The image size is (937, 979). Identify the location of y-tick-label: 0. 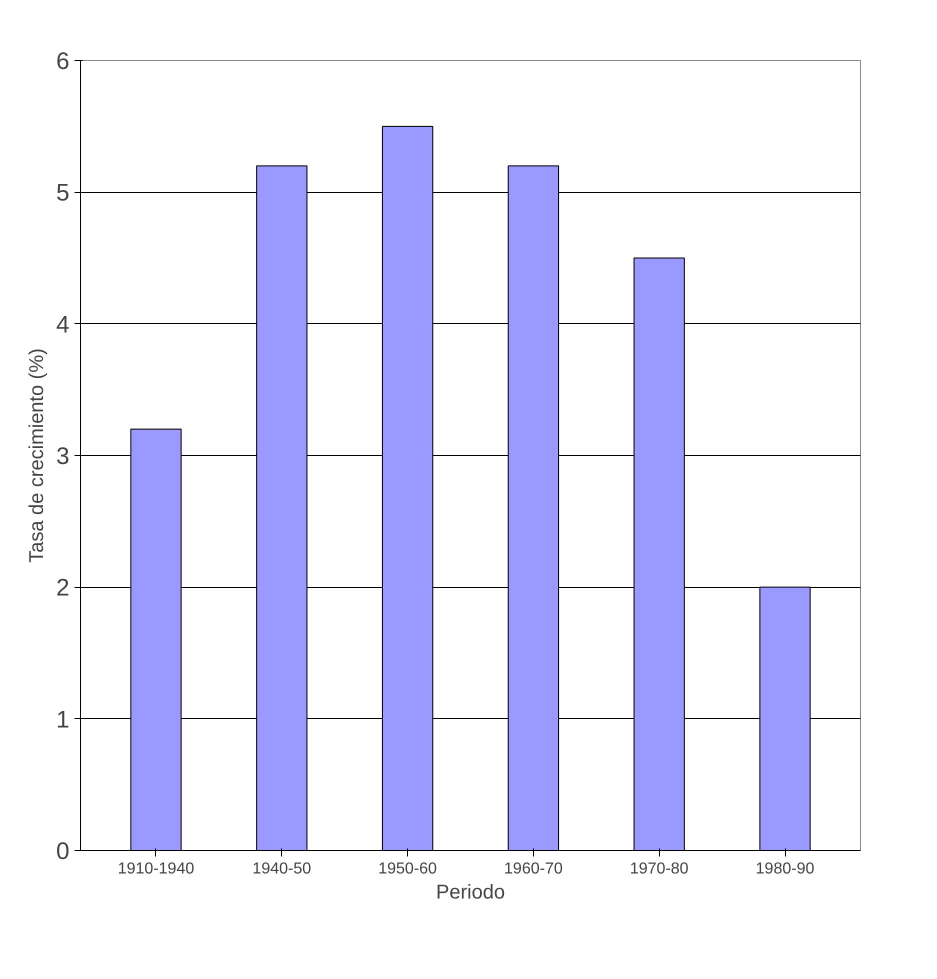
(63, 851).